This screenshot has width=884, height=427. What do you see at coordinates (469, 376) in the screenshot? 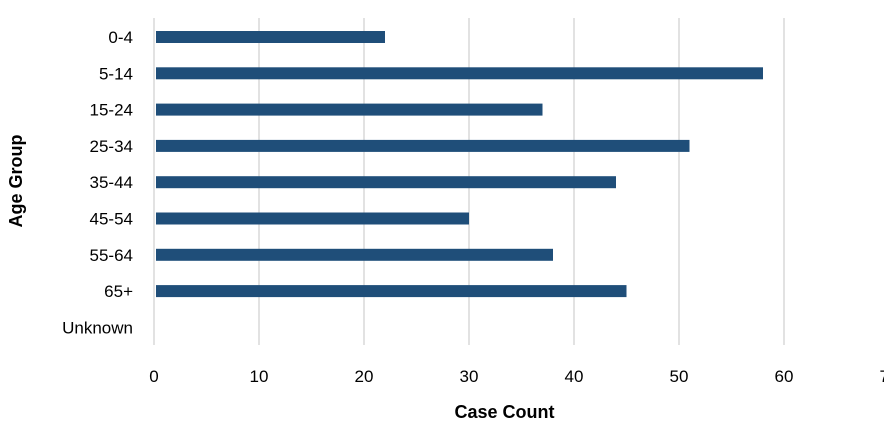
I see `x-tick-label: 30` at bounding box center [469, 376].